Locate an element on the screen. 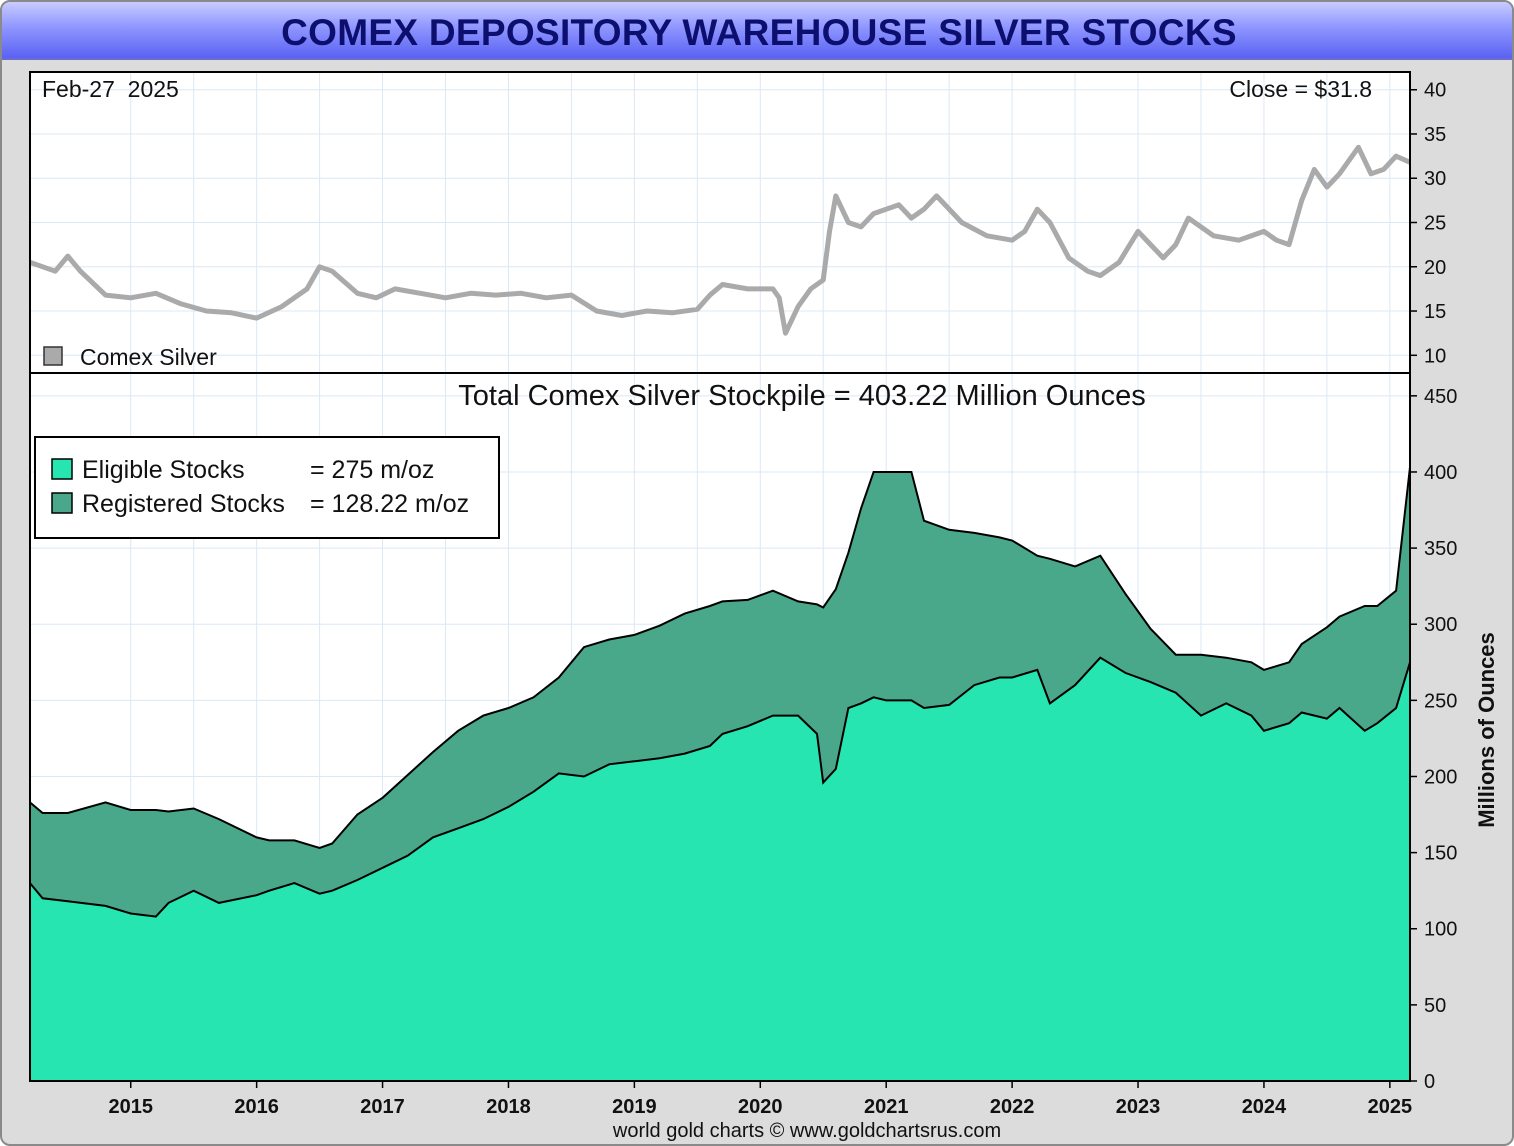 The image size is (1514, 1146). legend-swatch-comex-silver is located at coordinates (53, 356).